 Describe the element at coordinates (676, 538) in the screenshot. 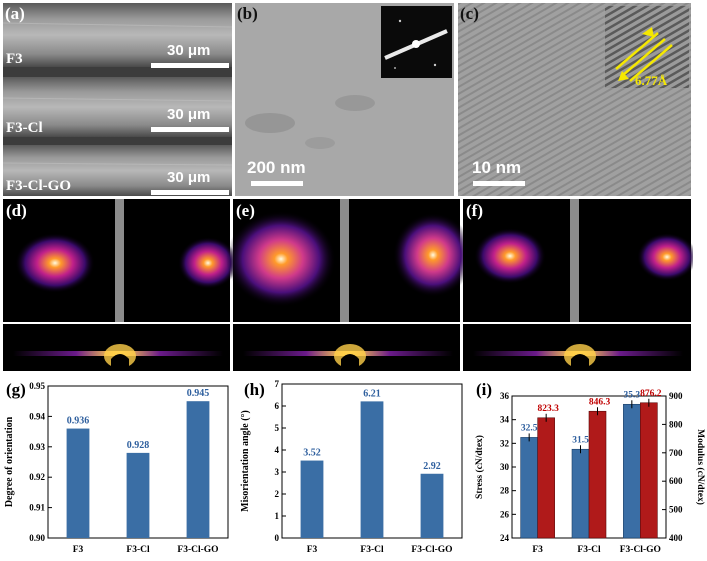

I see `chart-i-ytick-right-label: 400` at that location.